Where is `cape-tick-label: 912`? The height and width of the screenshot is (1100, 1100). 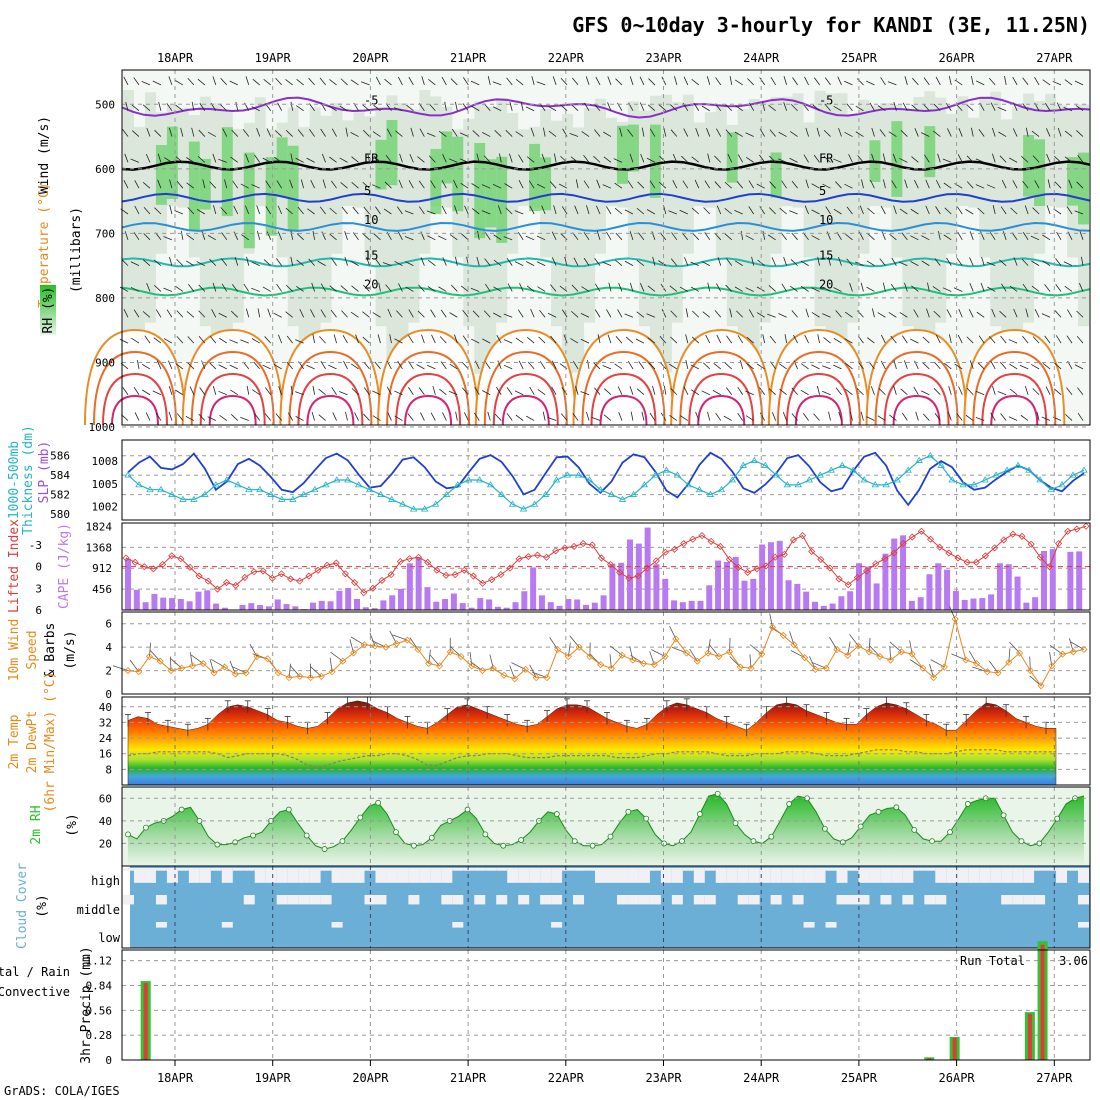
cape-tick-label: 912 is located at coordinates (102, 568).